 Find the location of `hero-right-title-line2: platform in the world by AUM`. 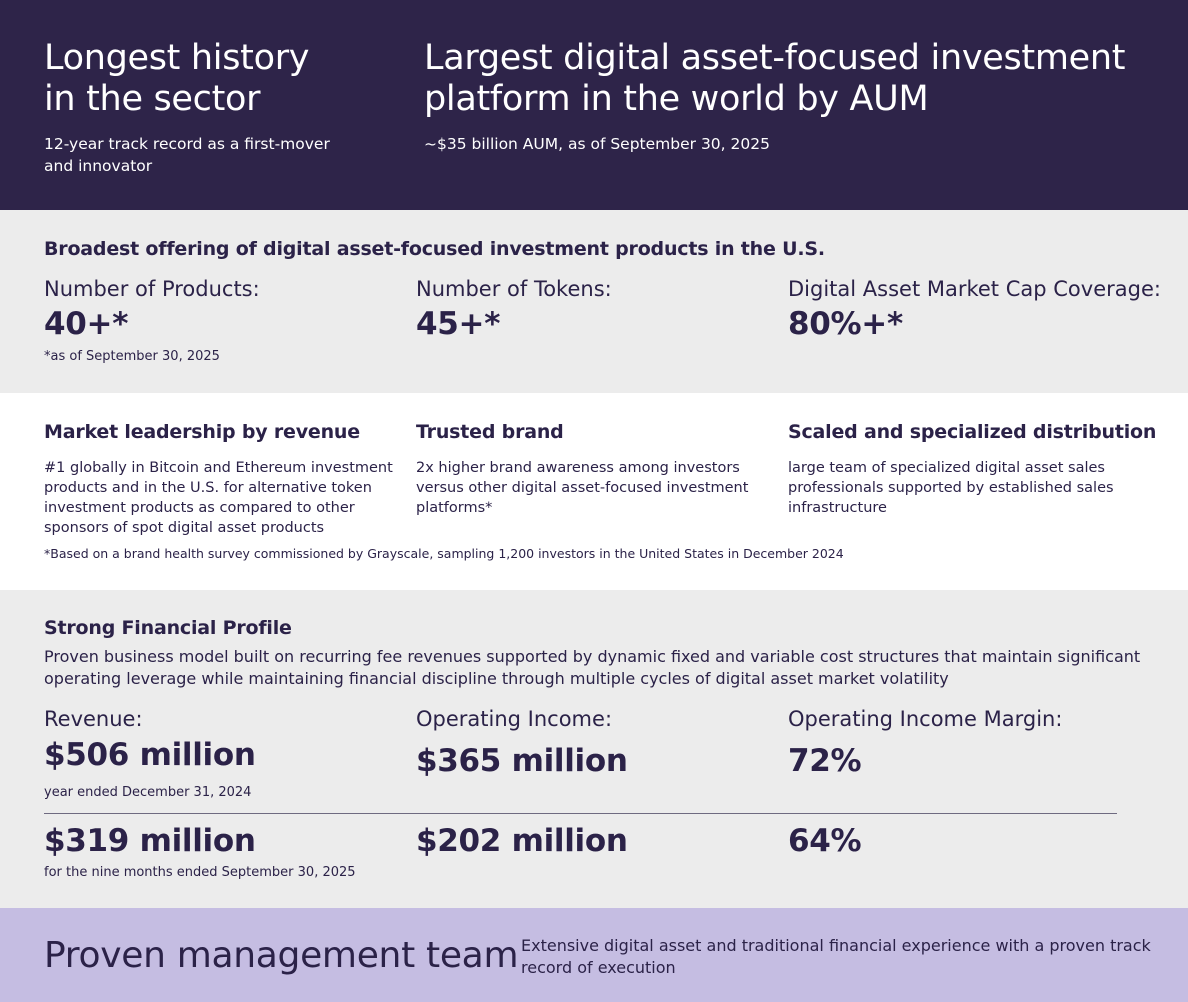

hero-right-title-line2: platform in the world by AUM is located at coordinates (676, 99).